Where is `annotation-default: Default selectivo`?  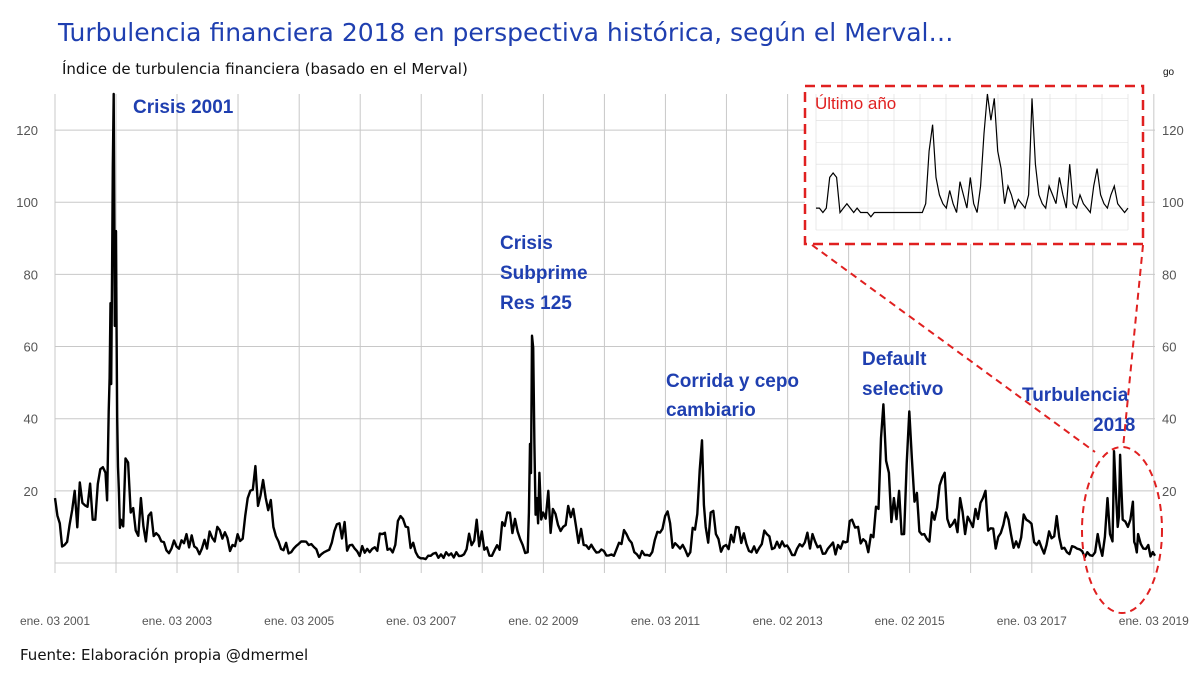 annotation-default: Default selectivo is located at coordinates (902, 374).